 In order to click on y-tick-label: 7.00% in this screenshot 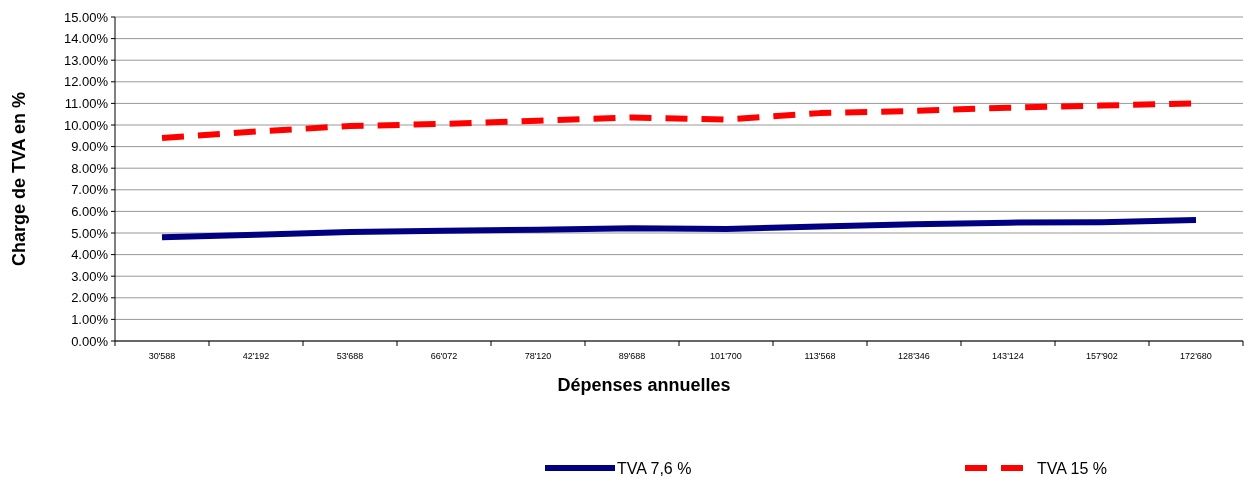, I will do `click(90, 190)`.